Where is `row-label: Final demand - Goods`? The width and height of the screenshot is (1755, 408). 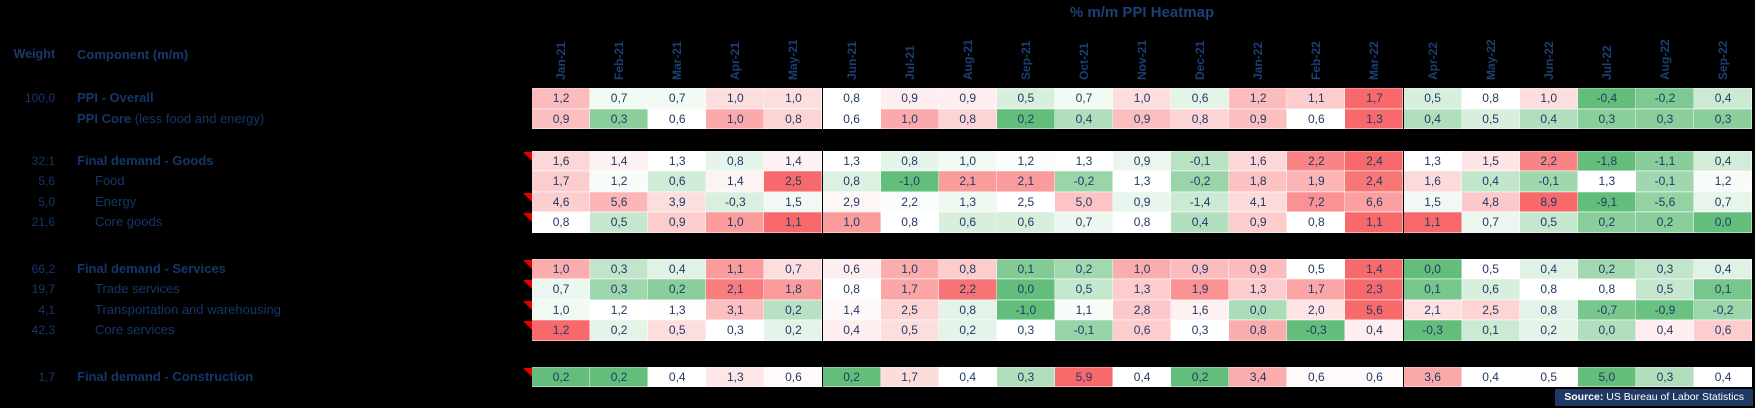 row-label: Final demand - Goods is located at coordinates (145, 160).